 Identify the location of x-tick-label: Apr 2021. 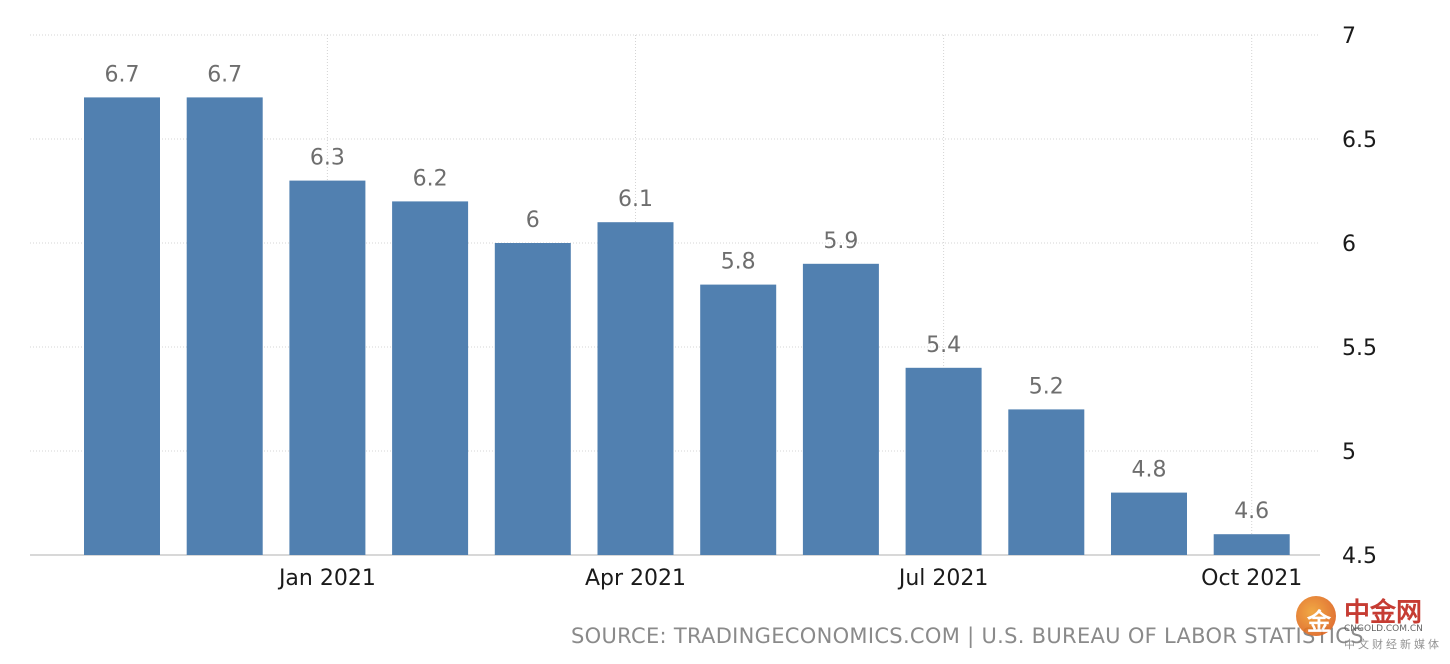
(635, 578).